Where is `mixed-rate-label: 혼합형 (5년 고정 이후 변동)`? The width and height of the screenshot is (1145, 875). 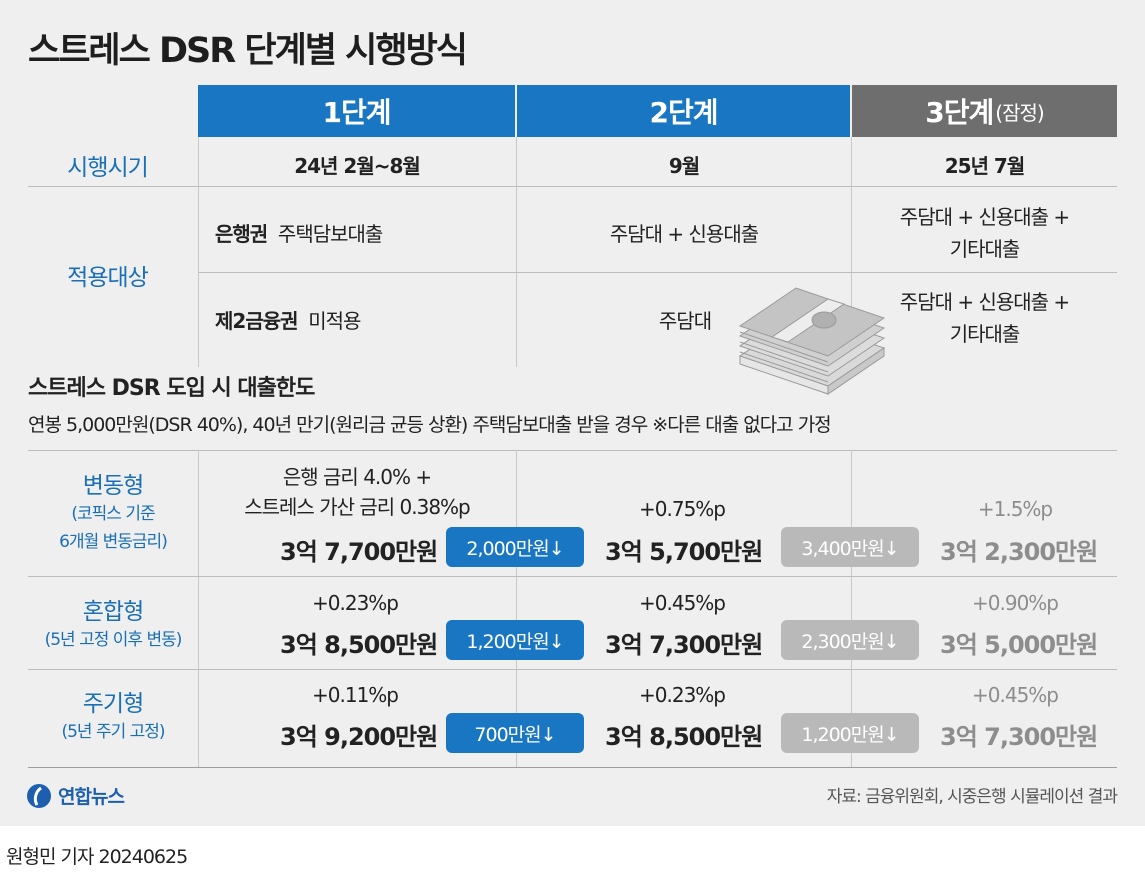 mixed-rate-label: 혼합형 (5년 고정 이후 변동) is located at coordinates (113, 623).